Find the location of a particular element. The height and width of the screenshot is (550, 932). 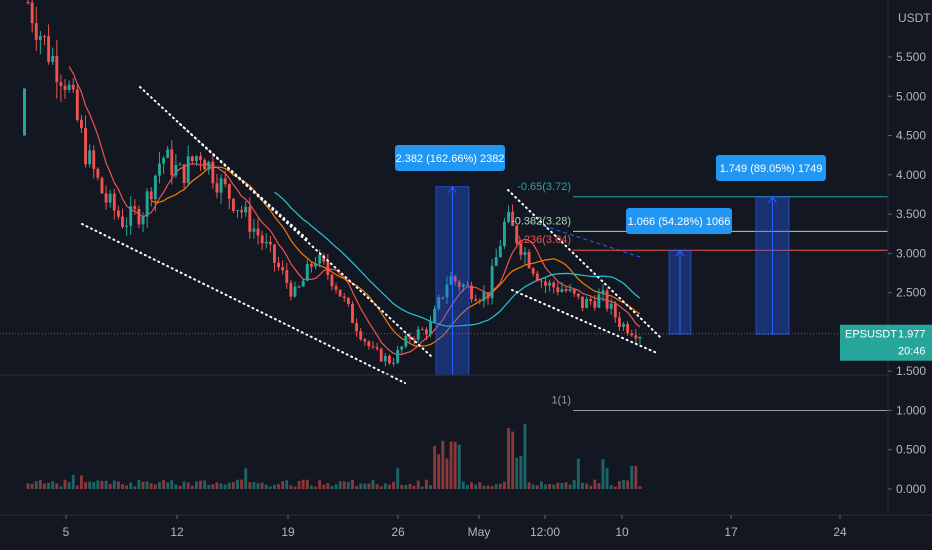

currency-label: USDT is located at coordinates (914, 18).